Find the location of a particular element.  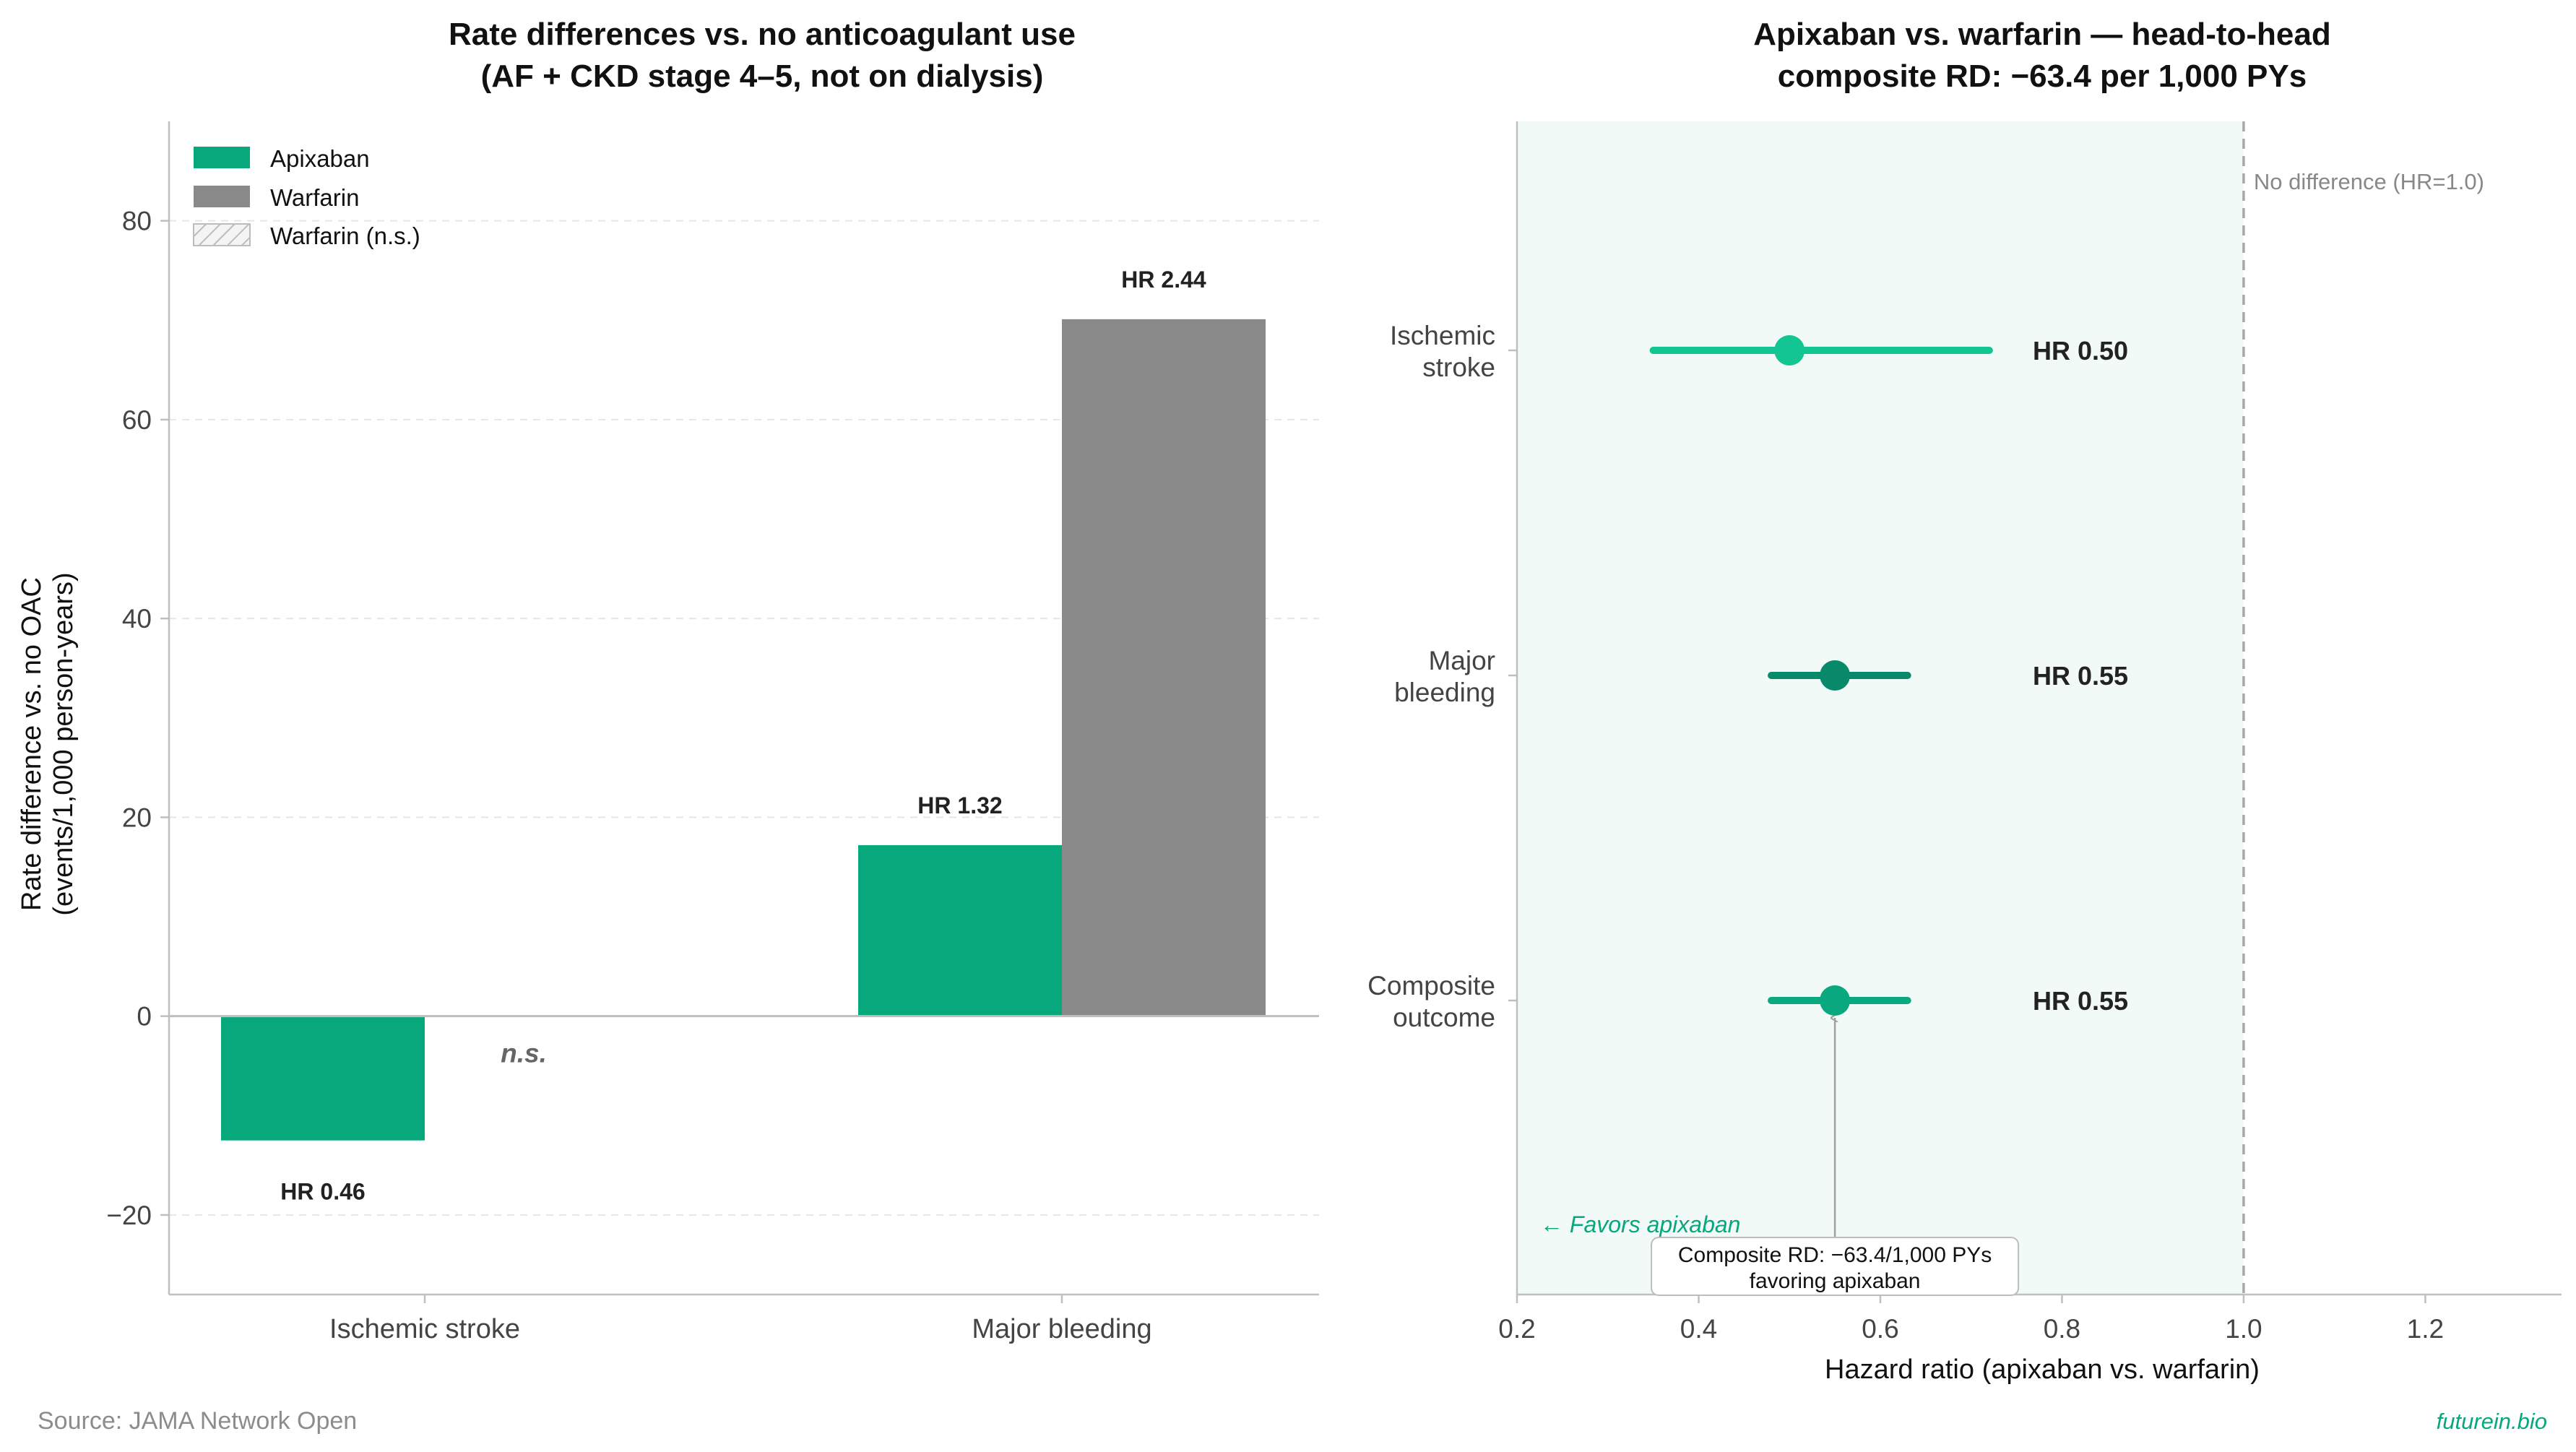

left-x-tick-label: Major bleeding is located at coordinates (1061, 1329).